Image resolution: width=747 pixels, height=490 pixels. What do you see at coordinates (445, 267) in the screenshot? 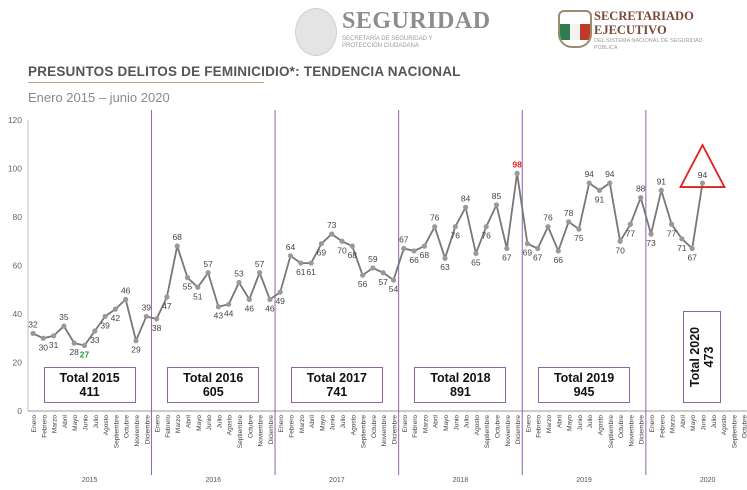
I see `data-label: 63` at bounding box center [445, 267].